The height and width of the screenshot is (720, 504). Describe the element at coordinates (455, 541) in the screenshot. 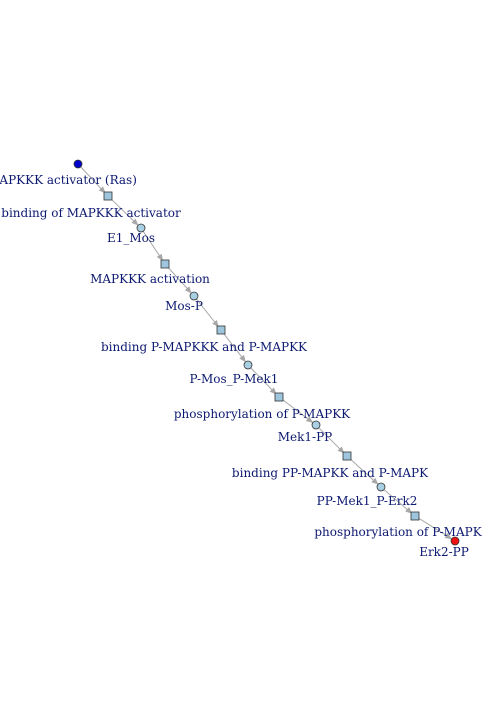

I see `species-node-erk2pp` at that location.